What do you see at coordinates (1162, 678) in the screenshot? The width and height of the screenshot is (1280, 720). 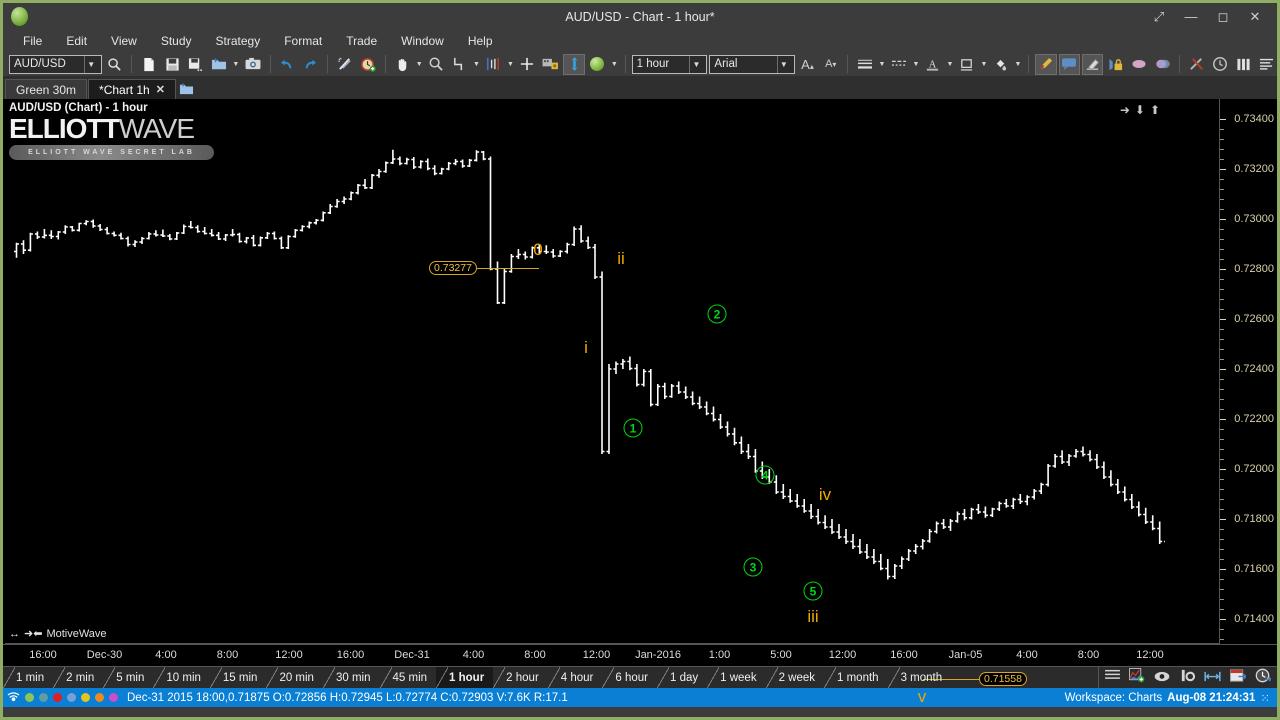 I see `eye-icon` at bounding box center [1162, 678].